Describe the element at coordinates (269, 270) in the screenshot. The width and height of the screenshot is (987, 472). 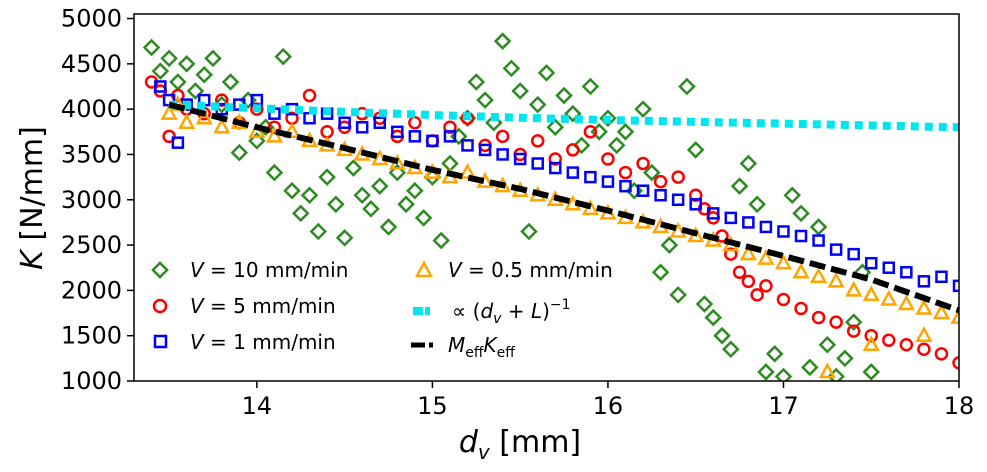
I see `legend-label-v10: V = 10 mm/min` at that location.